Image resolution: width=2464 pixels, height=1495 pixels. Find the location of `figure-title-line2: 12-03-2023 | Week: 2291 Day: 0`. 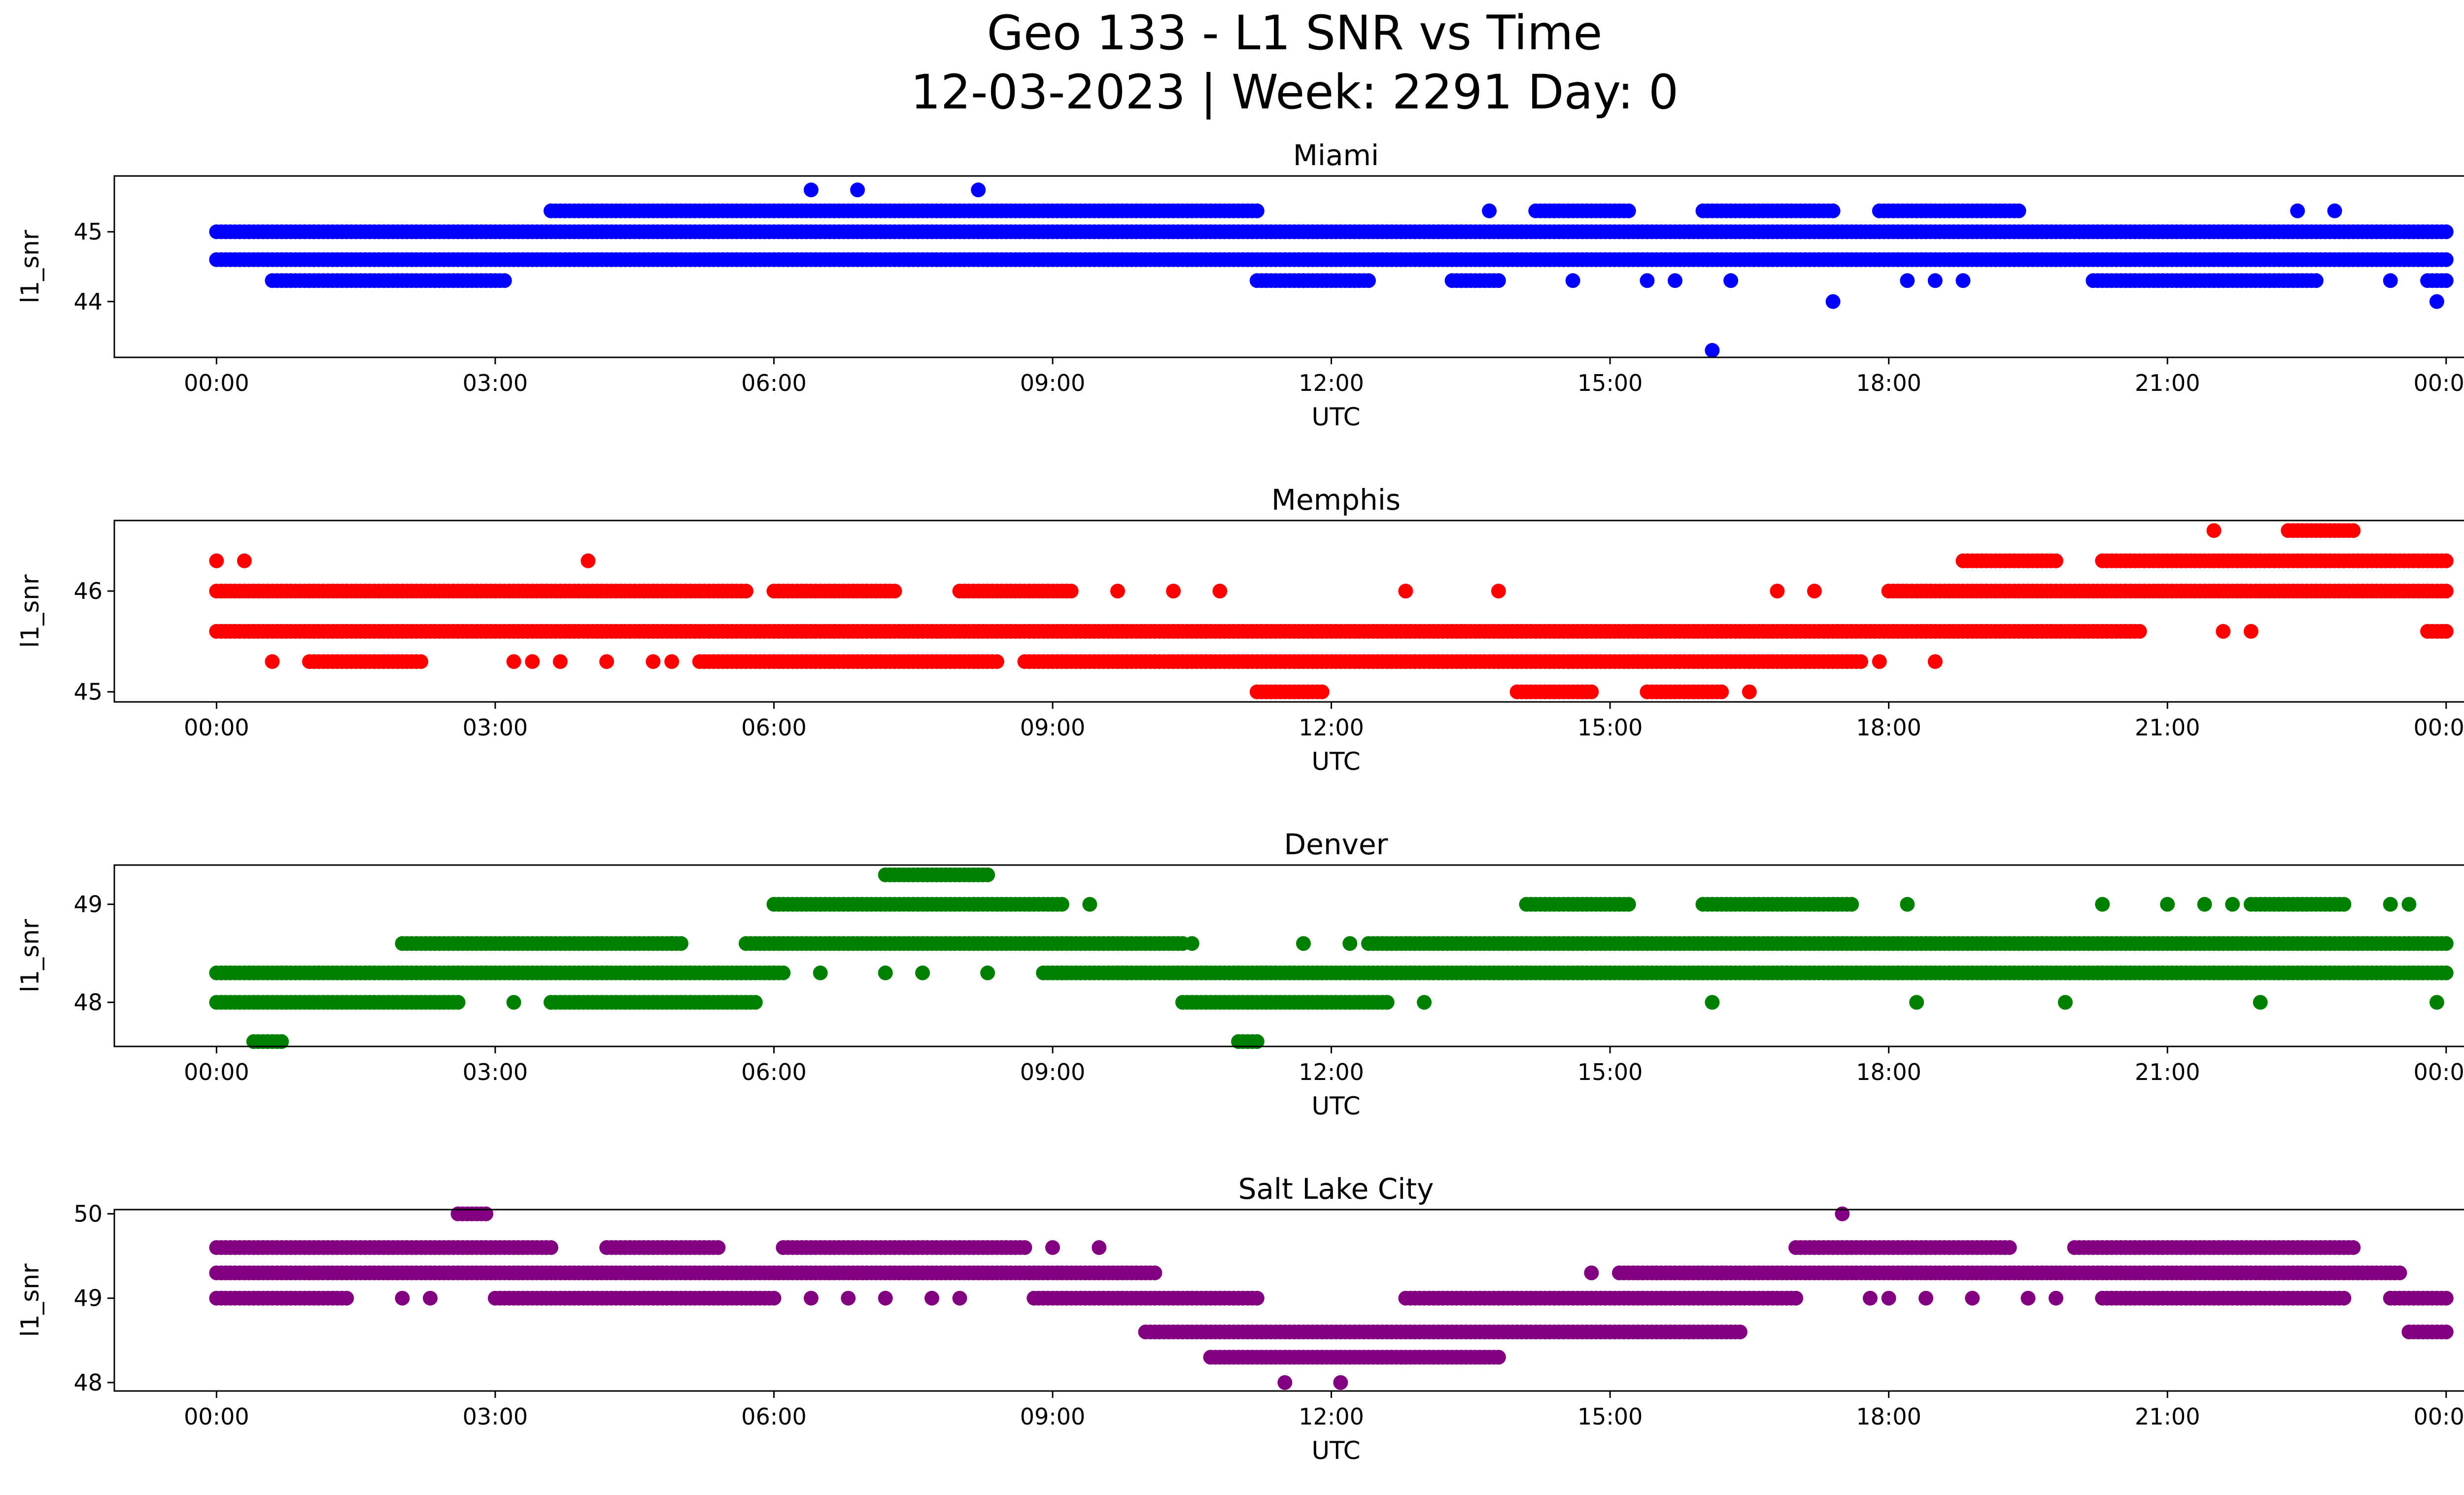

figure-title-line2: 12-03-2023 | Week: 2291 Day: 0 is located at coordinates (1295, 92).